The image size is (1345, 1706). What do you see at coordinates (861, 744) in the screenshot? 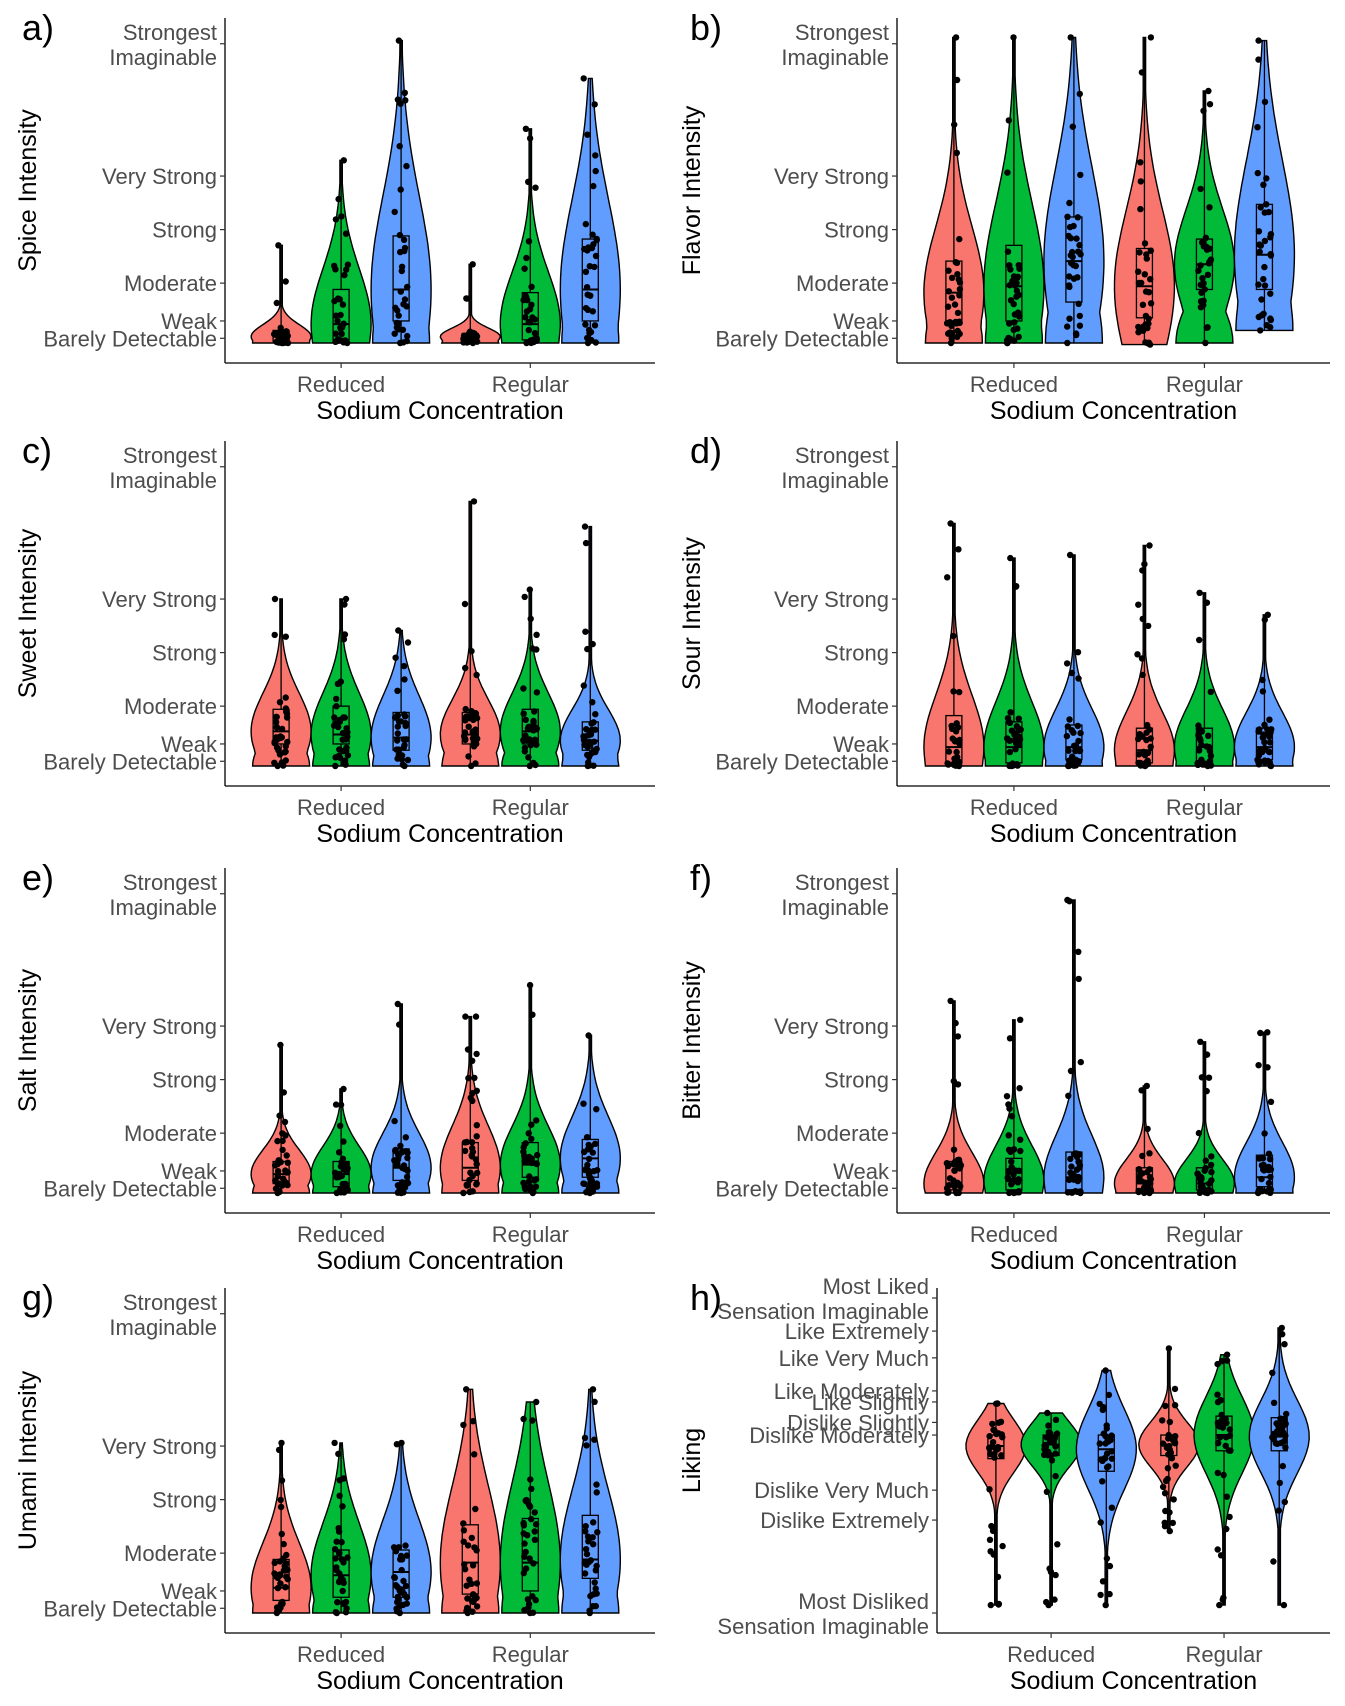
I see `y-tick-label: Weak` at bounding box center [861, 744].